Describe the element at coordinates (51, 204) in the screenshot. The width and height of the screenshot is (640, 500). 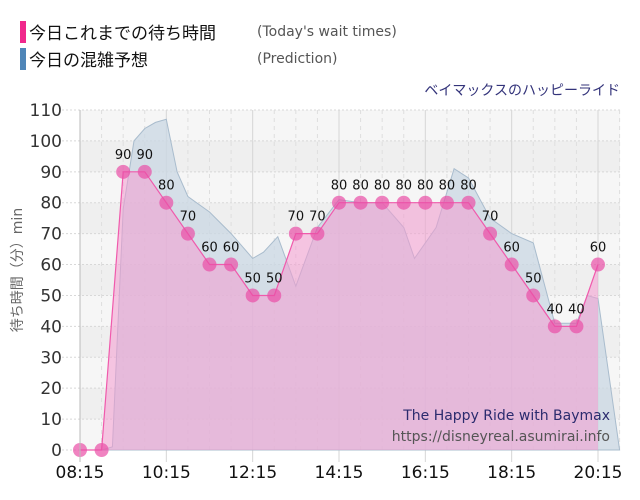
I see `y-tick-label: 80` at that location.